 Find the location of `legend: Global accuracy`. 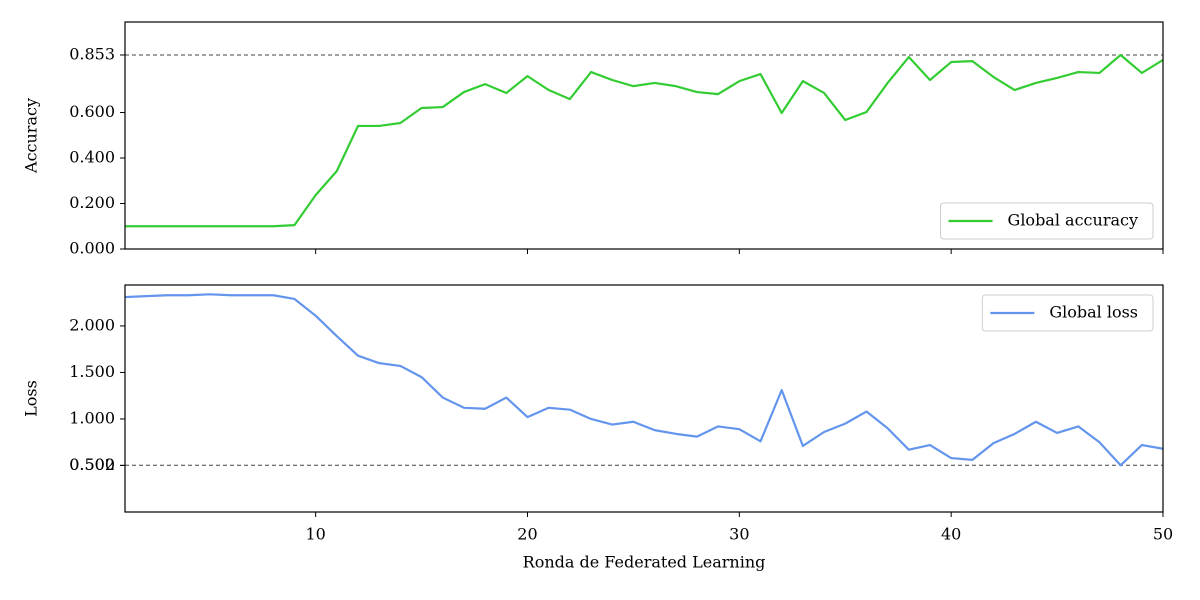

legend: Global accuracy is located at coordinates (1047, 221).